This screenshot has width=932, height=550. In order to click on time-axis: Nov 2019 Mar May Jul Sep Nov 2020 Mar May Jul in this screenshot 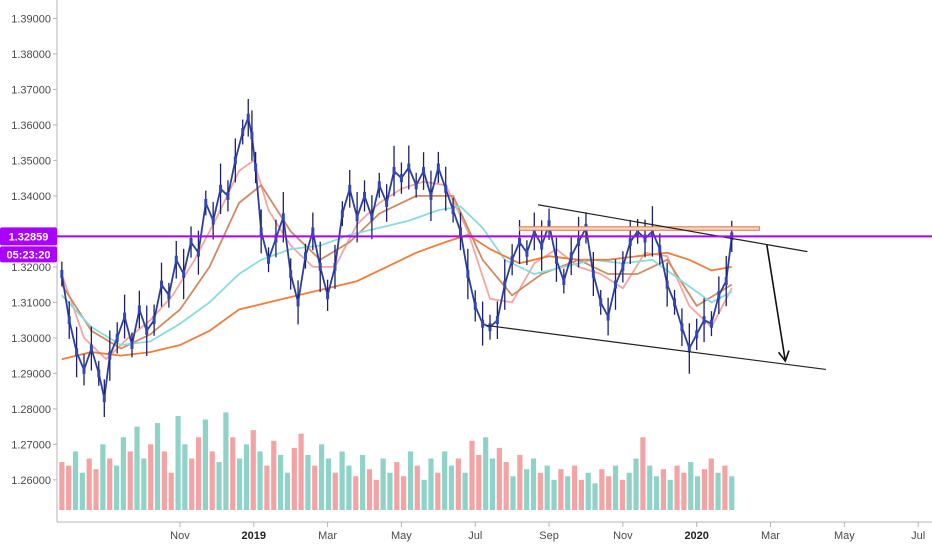, I will do `click(494, 531)`.